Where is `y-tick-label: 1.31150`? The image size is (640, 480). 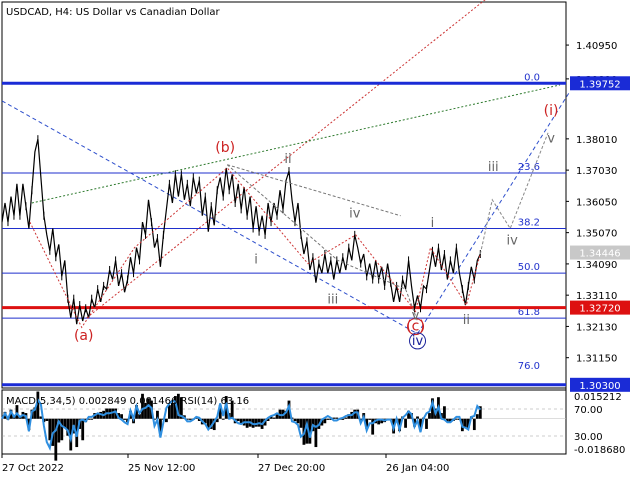
y-tick-label: 1.31150 is located at coordinates (596, 359).